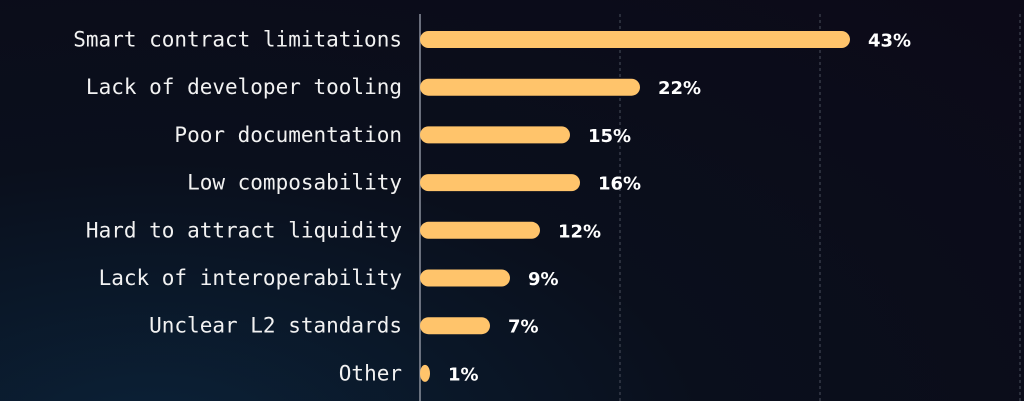 This screenshot has width=1024, height=401. What do you see at coordinates (244, 87) in the screenshot?
I see `category-label: Lack of developer tooling` at bounding box center [244, 87].